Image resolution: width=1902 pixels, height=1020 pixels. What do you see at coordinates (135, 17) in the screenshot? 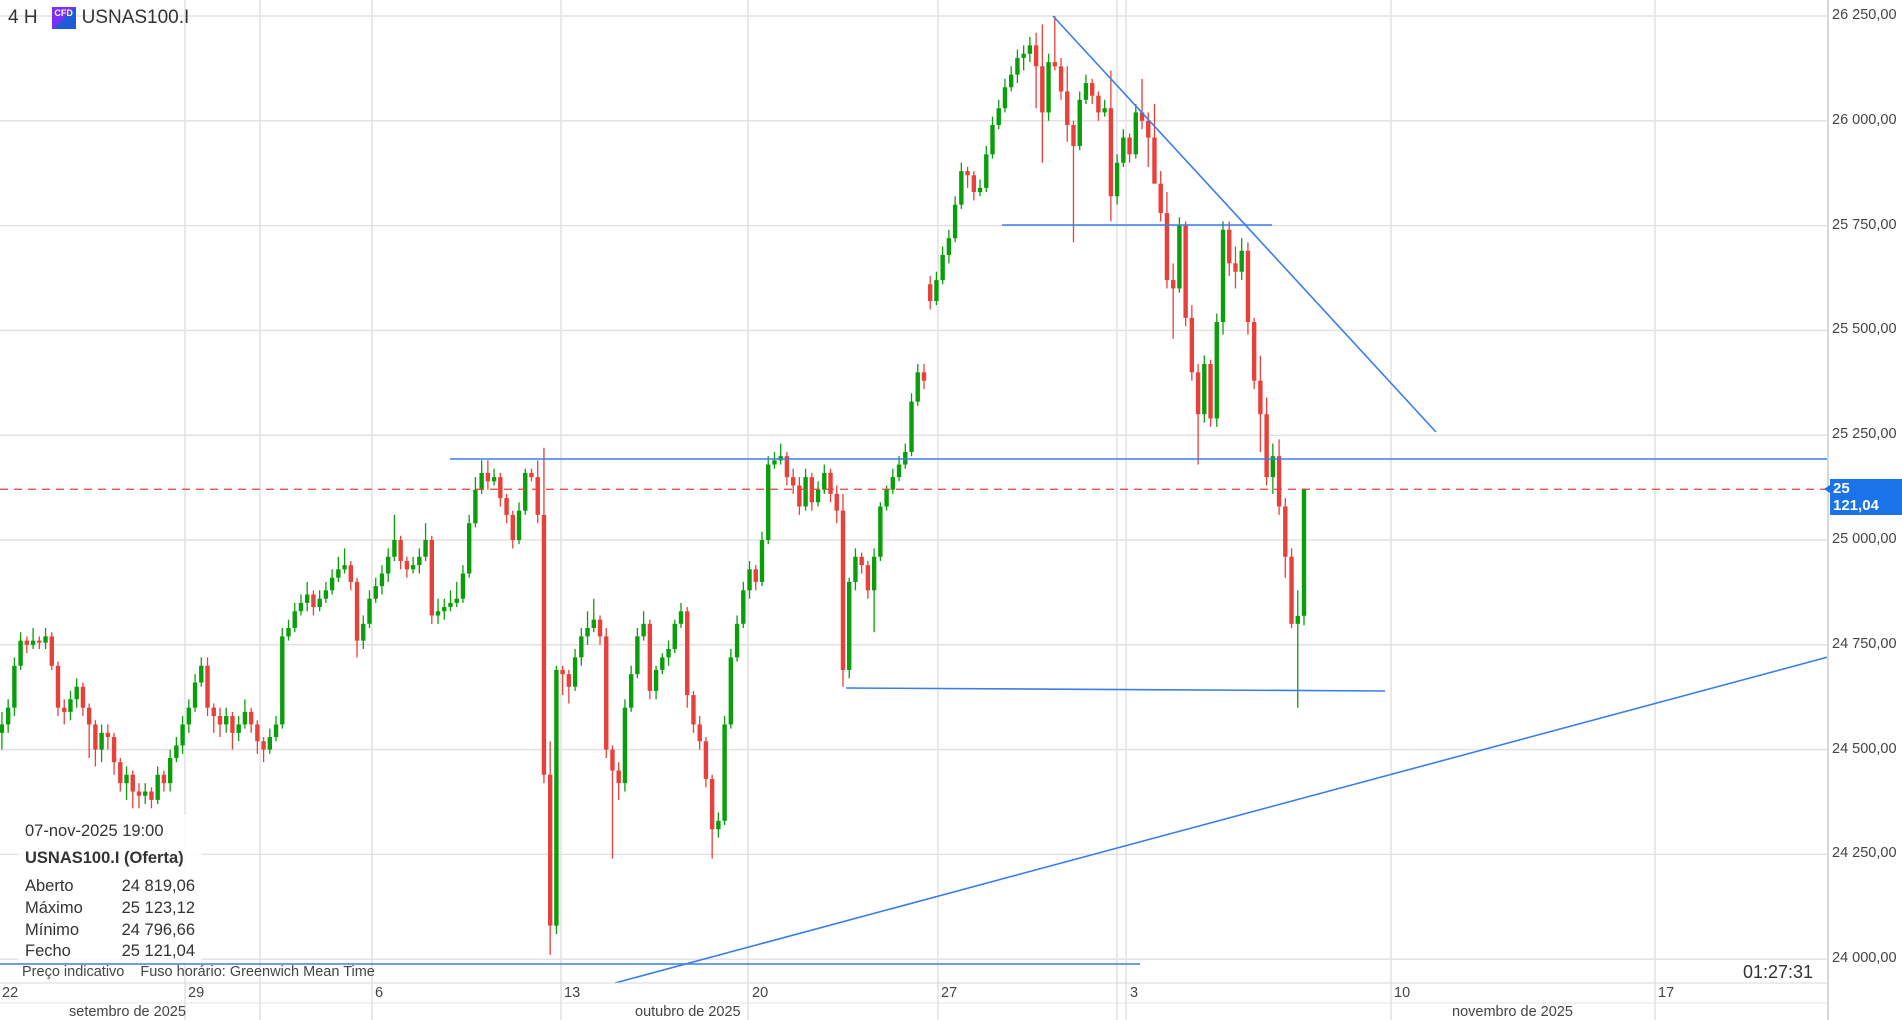
I see `symbol-label: USNAS100.I` at bounding box center [135, 17].